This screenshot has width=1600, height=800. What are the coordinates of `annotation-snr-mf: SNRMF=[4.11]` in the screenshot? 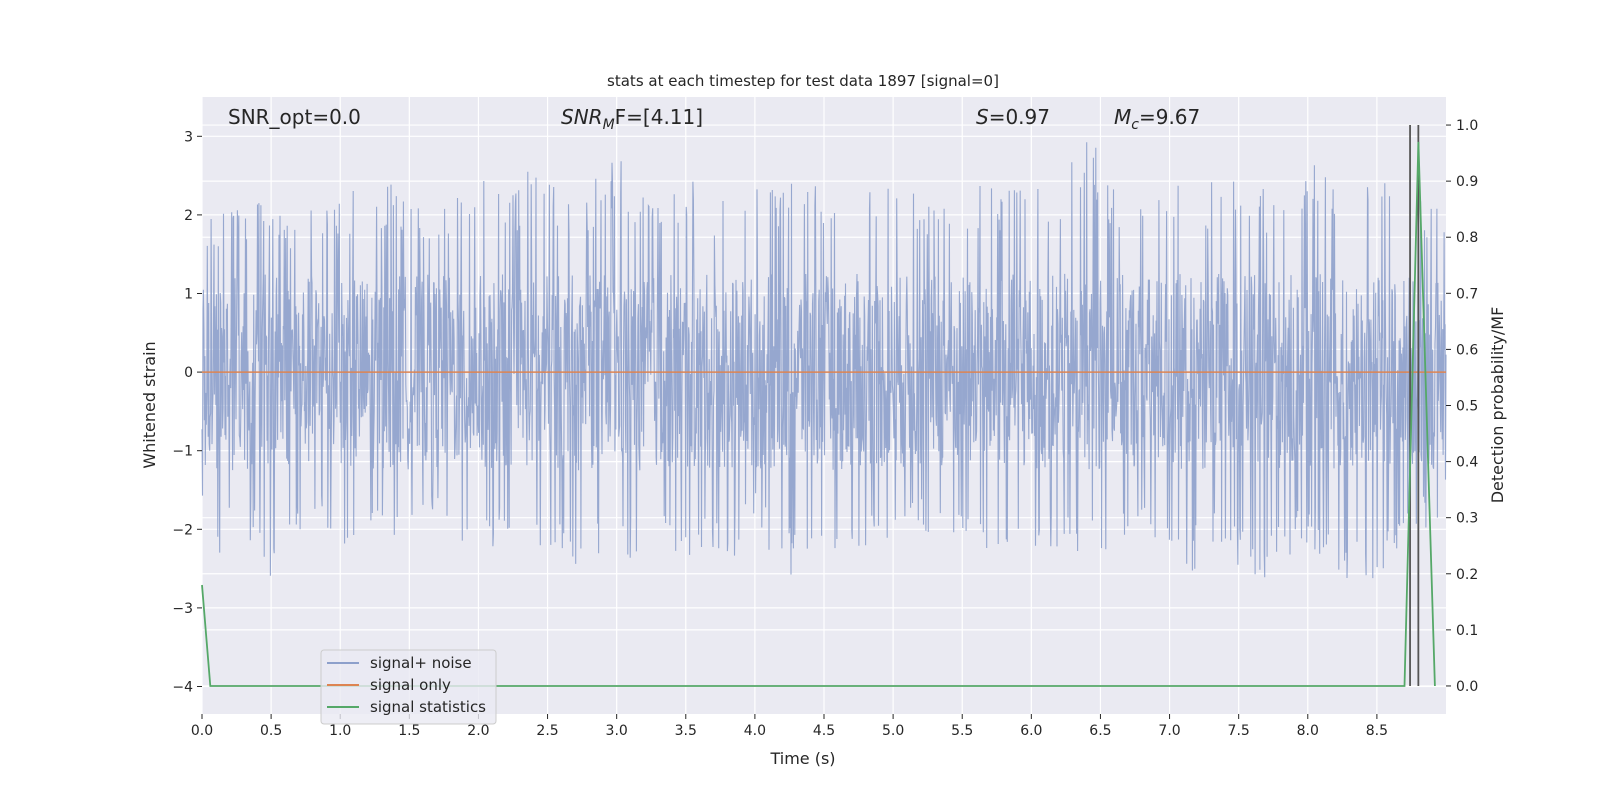 It's located at (632, 119).